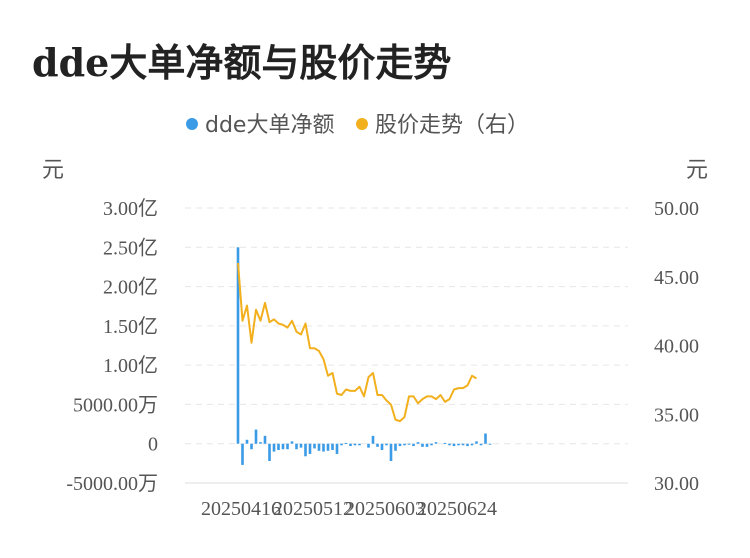 This screenshot has width=750, height=558. What do you see at coordinates (241, 509) in the screenshot?
I see `x-tick-label: 20250416` at bounding box center [241, 509].